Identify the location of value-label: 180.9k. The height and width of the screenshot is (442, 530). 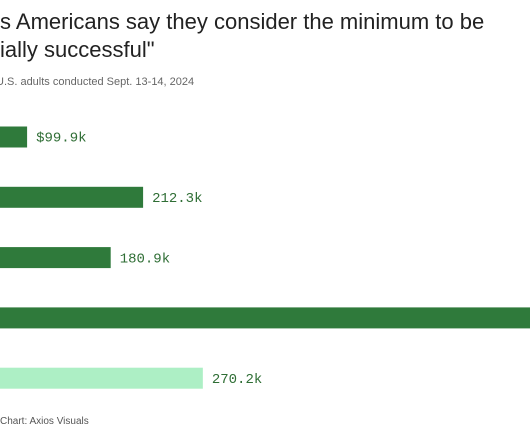
(145, 259).